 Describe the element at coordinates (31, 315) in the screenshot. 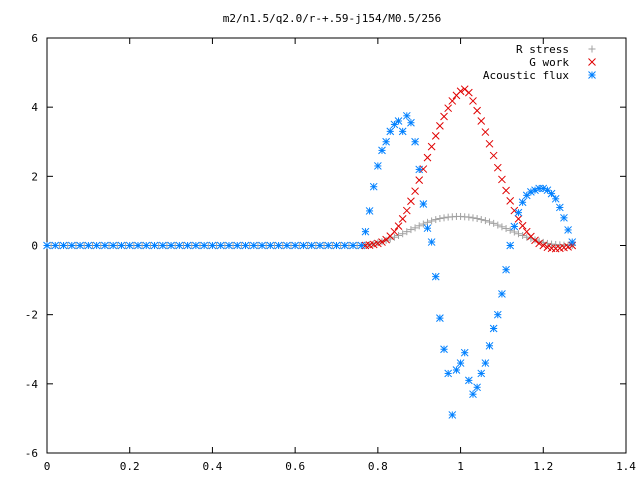

I see `y-tick-label: -2` at that location.